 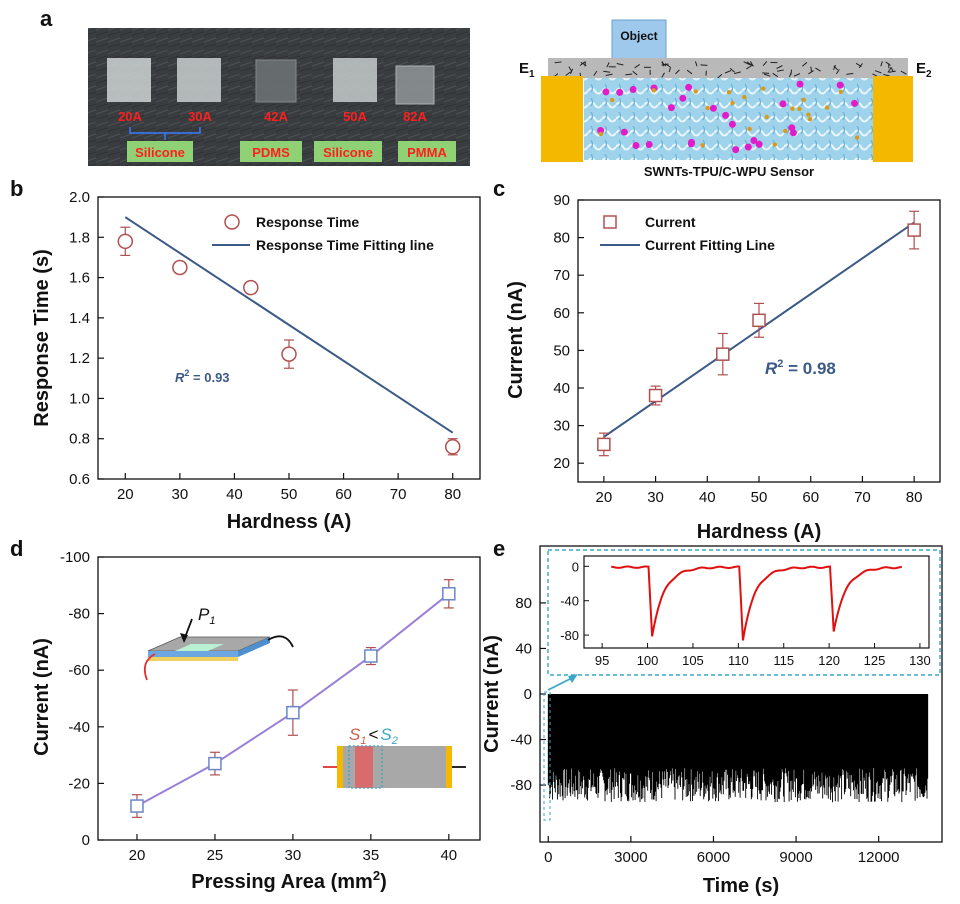 I want to click on x-tick-label: 12000, so click(x=879, y=857).